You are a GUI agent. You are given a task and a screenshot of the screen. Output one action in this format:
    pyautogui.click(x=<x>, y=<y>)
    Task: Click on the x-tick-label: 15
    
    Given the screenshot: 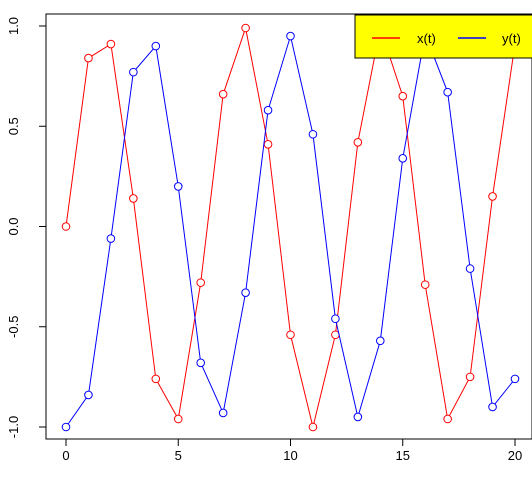 What is the action you would take?
    pyautogui.click(x=403, y=455)
    